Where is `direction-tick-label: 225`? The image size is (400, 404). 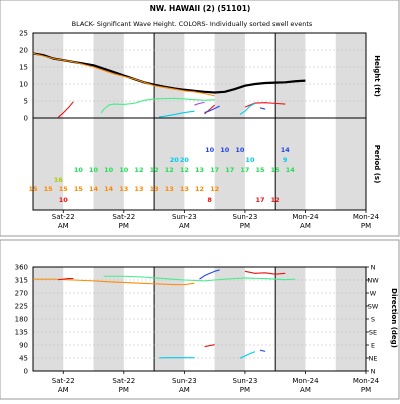 direction-tick-label: 225 is located at coordinates (21, 307).